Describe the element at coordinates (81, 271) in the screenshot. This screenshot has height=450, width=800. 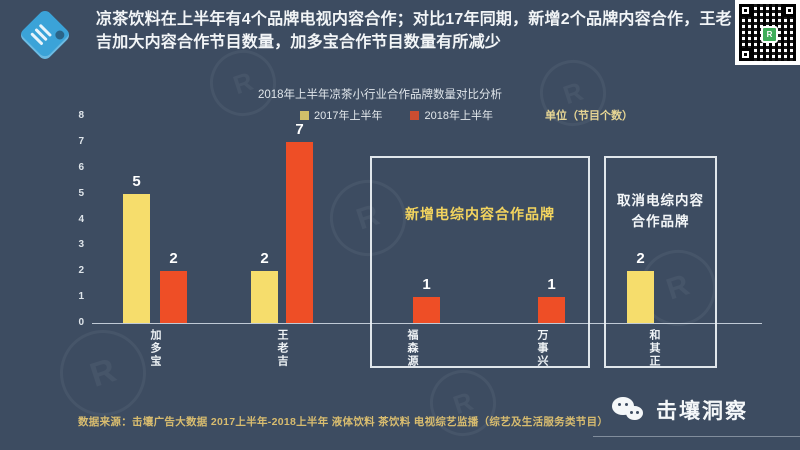
I see `y-axis-tick-2: 2` at that location.